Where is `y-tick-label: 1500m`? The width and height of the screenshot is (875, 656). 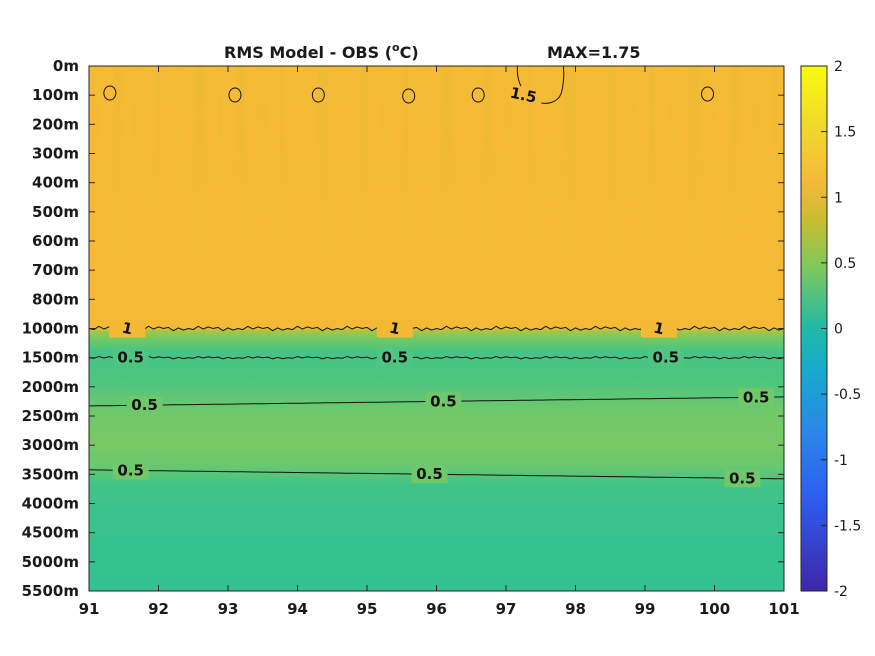 y-tick-label: 1500m is located at coordinates (50, 358).